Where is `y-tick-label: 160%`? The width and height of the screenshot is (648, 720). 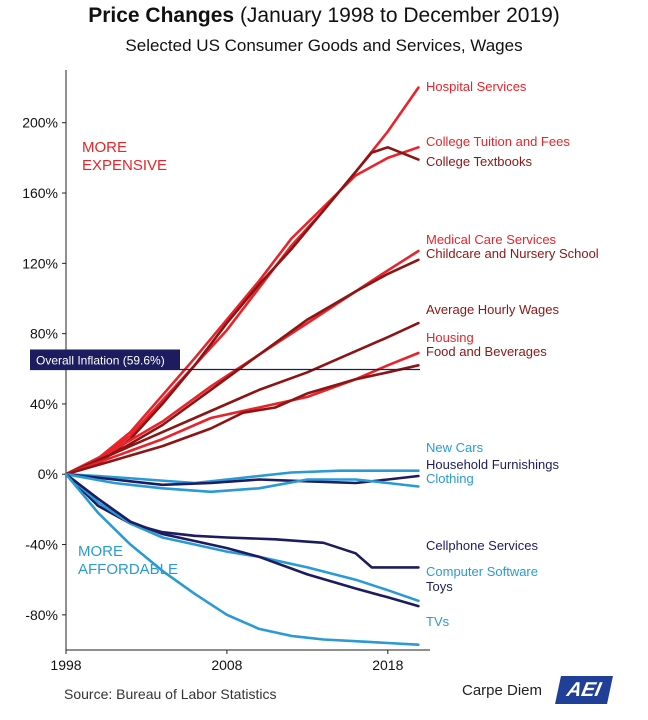
y-tick-label: 160% is located at coordinates (40, 193).